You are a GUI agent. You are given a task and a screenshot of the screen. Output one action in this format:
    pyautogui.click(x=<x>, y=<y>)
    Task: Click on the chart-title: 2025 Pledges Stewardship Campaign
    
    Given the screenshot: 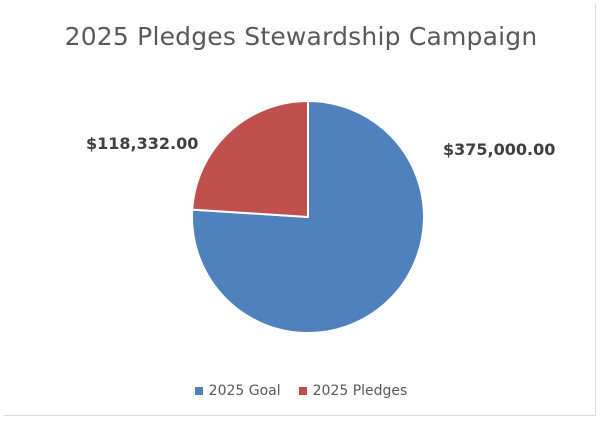 What is the action you would take?
    pyautogui.click(x=301, y=36)
    